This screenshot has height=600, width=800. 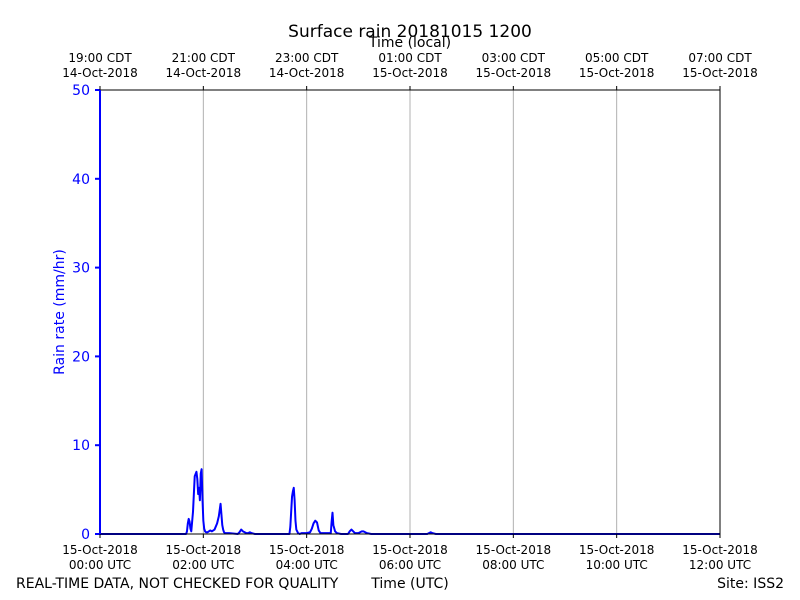 What do you see at coordinates (177, 584) in the screenshot?
I see `footer-quality-note: REAL-TIME DATA, NOT CHECKED FOR QUALITY` at bounding box center [177, 584].